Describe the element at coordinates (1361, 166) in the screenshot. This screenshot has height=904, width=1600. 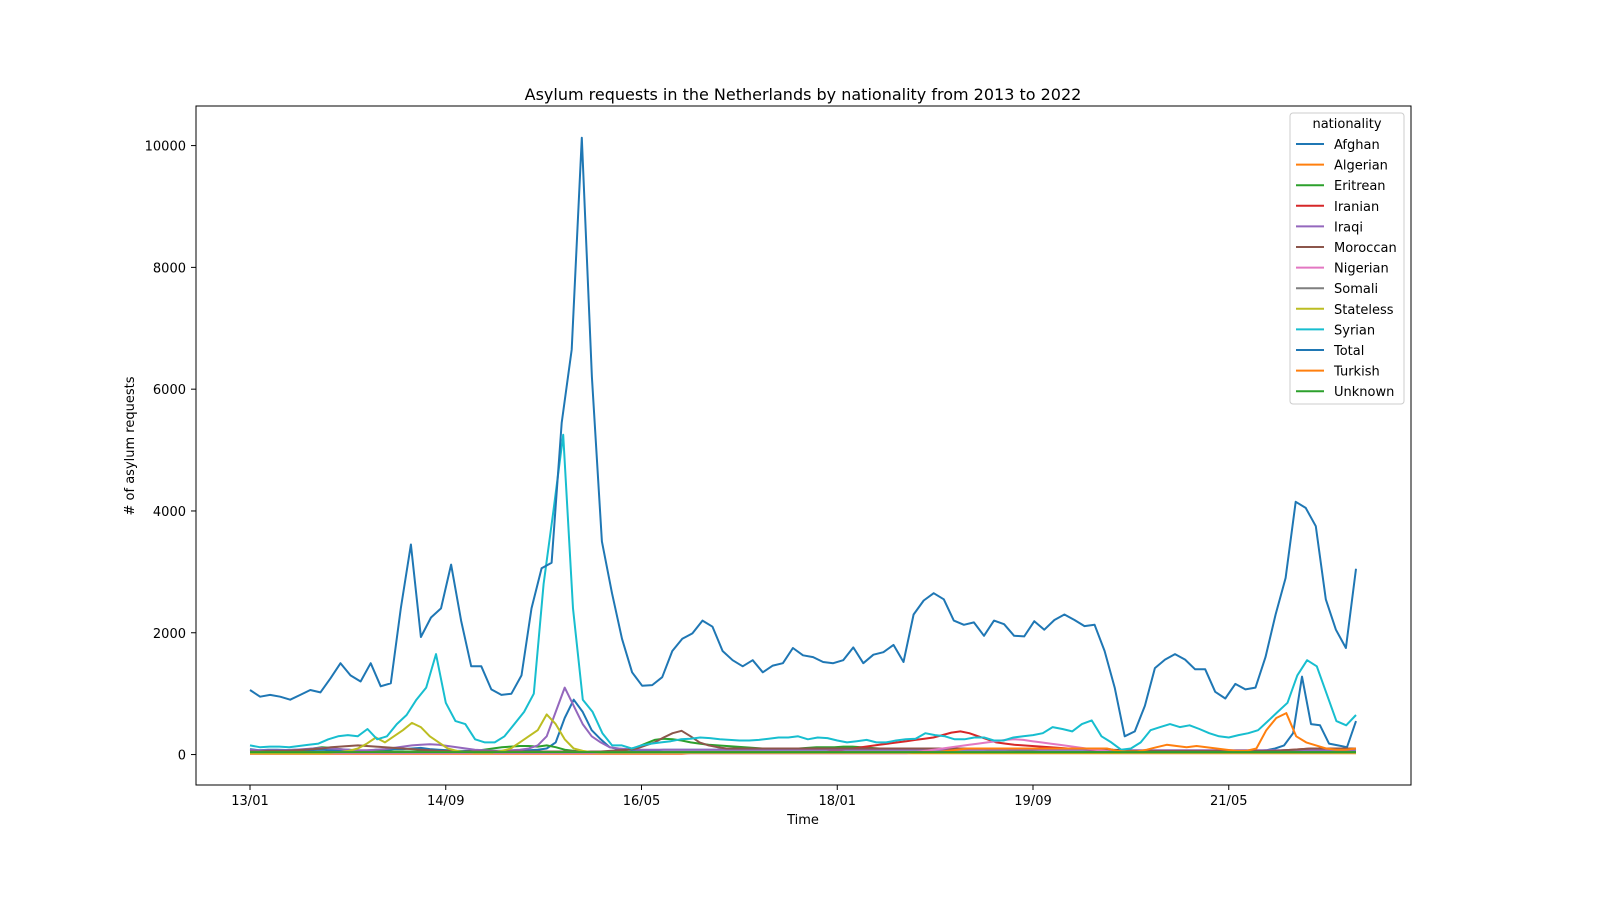
I see `legend-label-algerian: Algerian` at that location.